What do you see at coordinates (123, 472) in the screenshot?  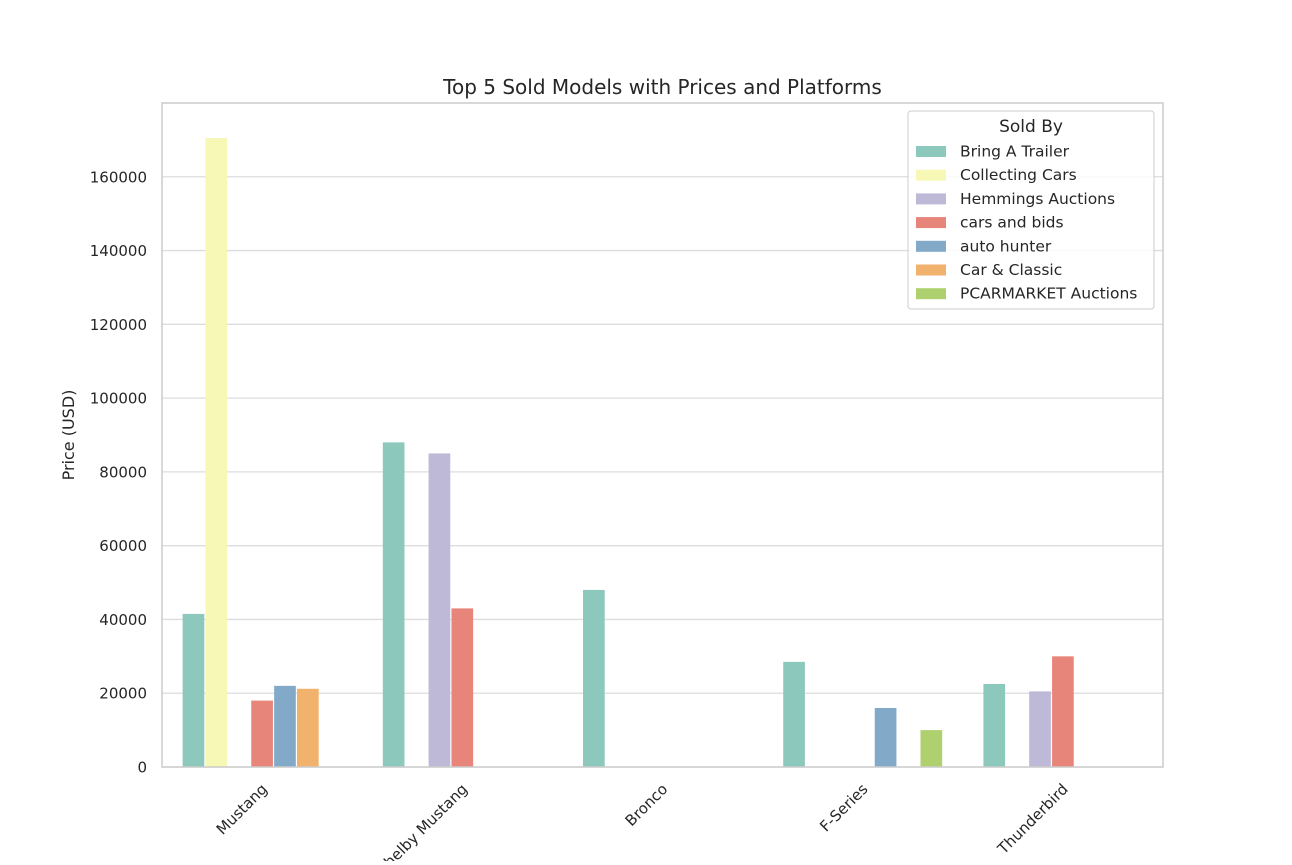 I see `y-tick-label: 80000` at bounding box center [123, 472].